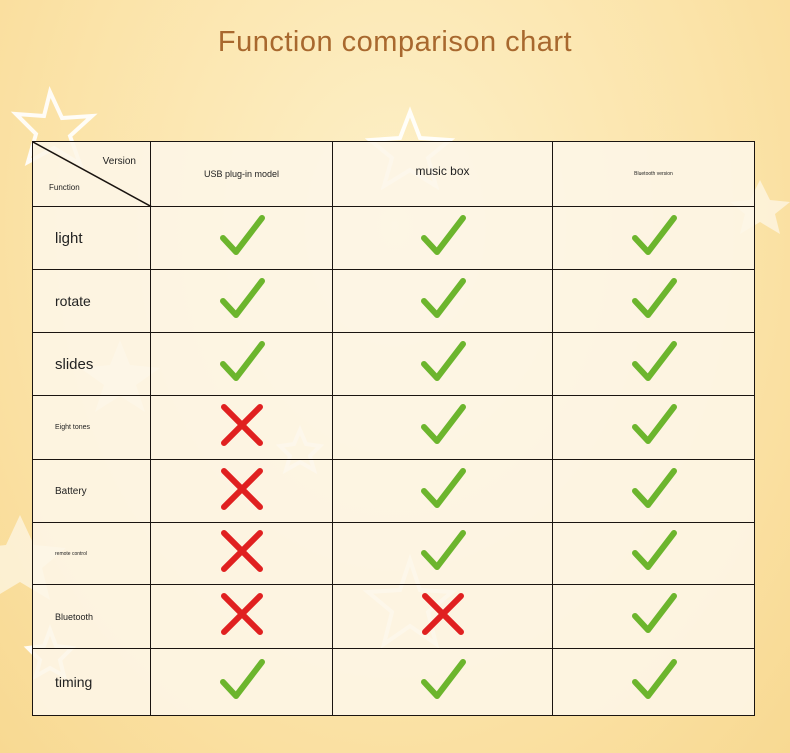 The height and width of the screenshot is (753, 790). I want to click on table-row: slides, so click(393, 364).